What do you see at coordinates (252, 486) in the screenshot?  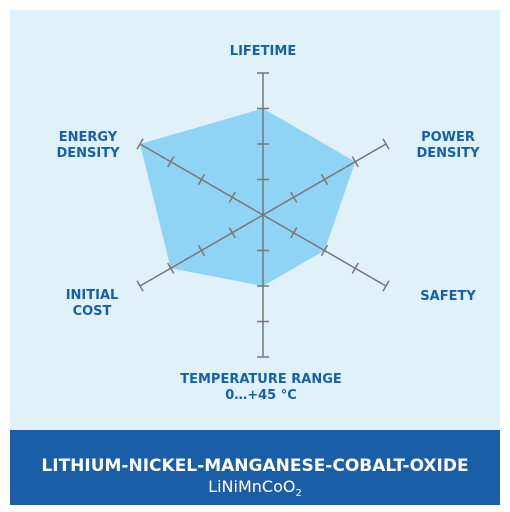 I see `formula-text: LiNiMnCoO` at bounding box center [252, 486].